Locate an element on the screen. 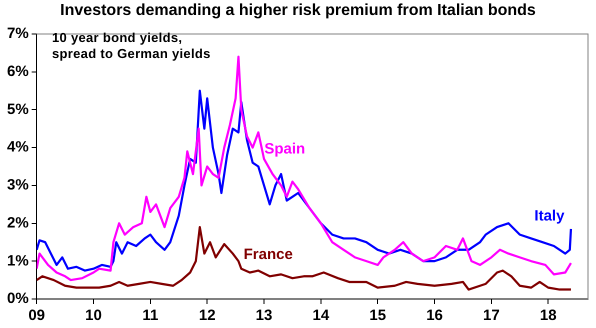  x-tick-label: 09 is located at coordinates (37, 315).